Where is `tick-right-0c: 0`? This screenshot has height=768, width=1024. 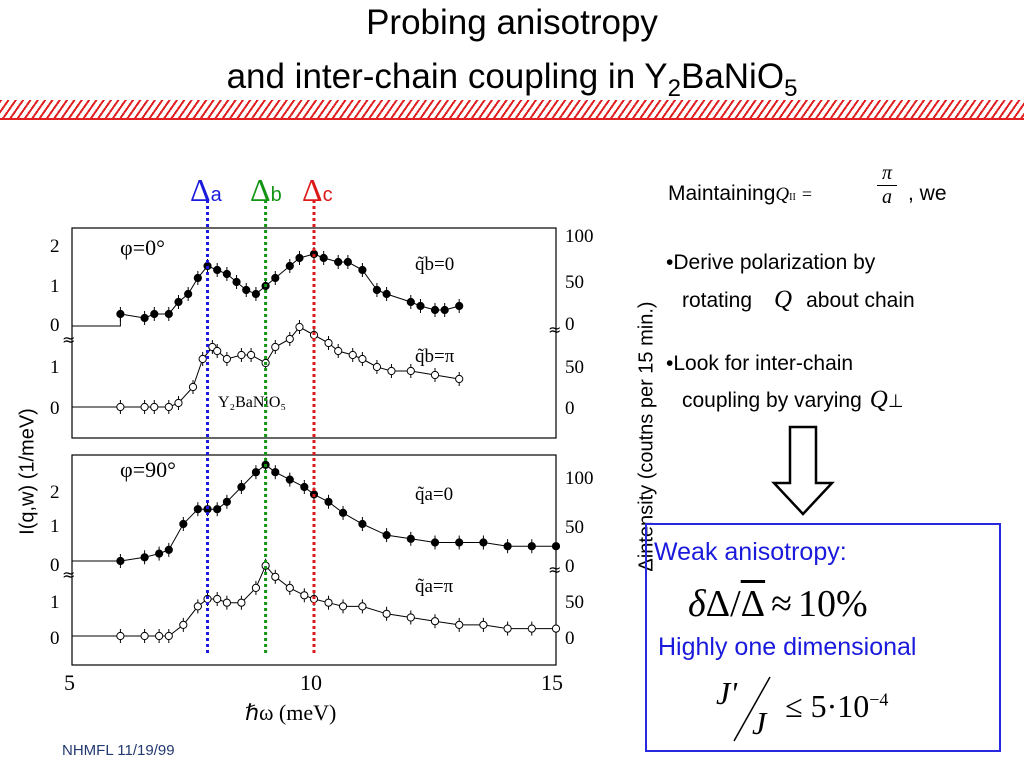 tick-right-0c: 0 is located at coordinates (570, 566).